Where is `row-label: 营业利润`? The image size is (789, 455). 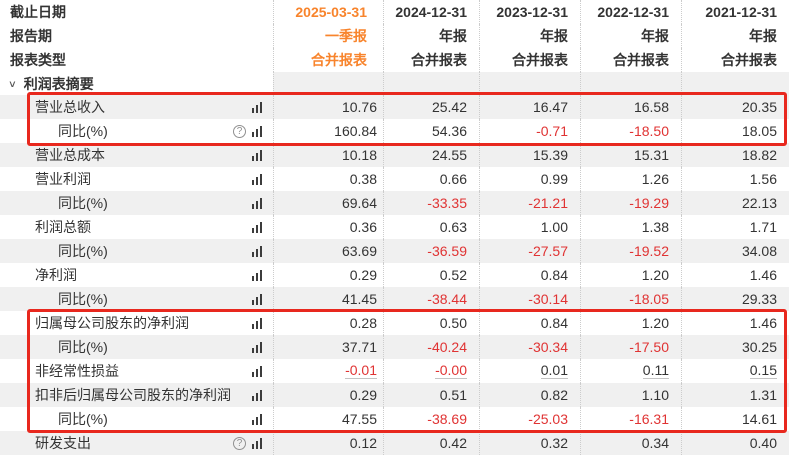
row-label: 营业利润 is located at coordinates (63, 179).